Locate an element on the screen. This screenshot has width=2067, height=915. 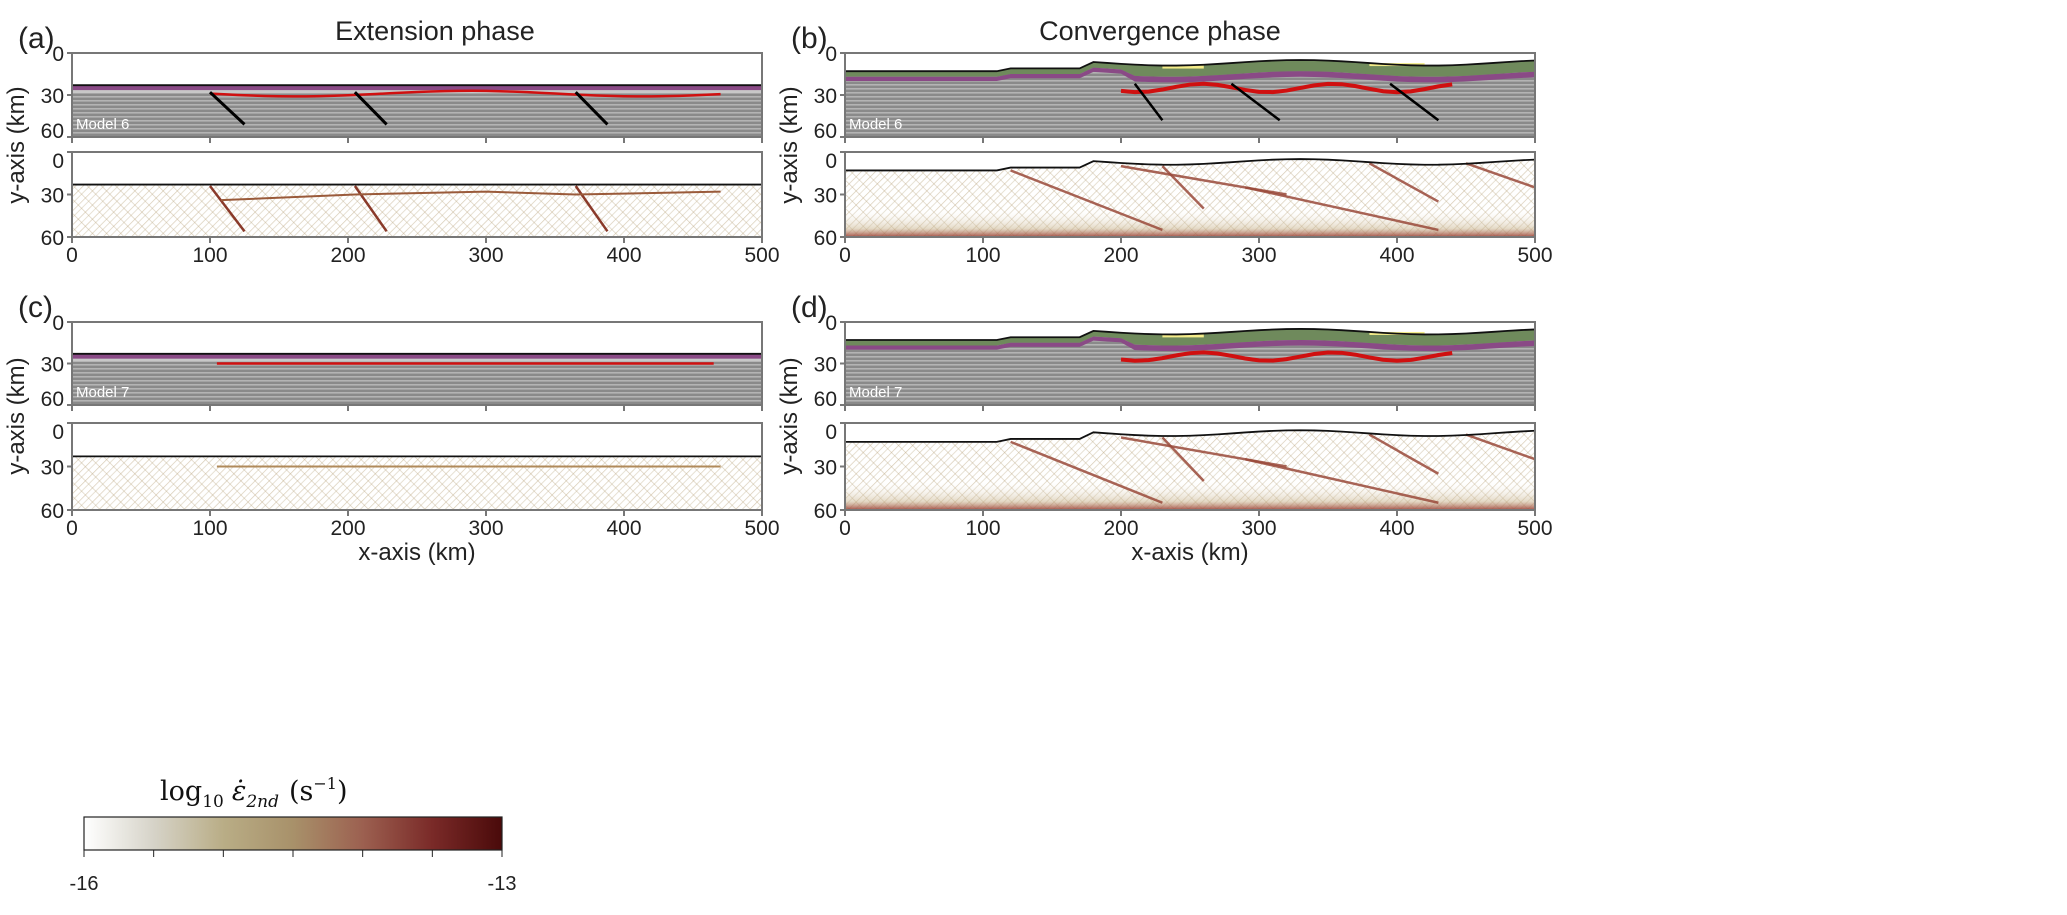
x-axis-label: x-axis (km) is located at coordinates (416, 552).